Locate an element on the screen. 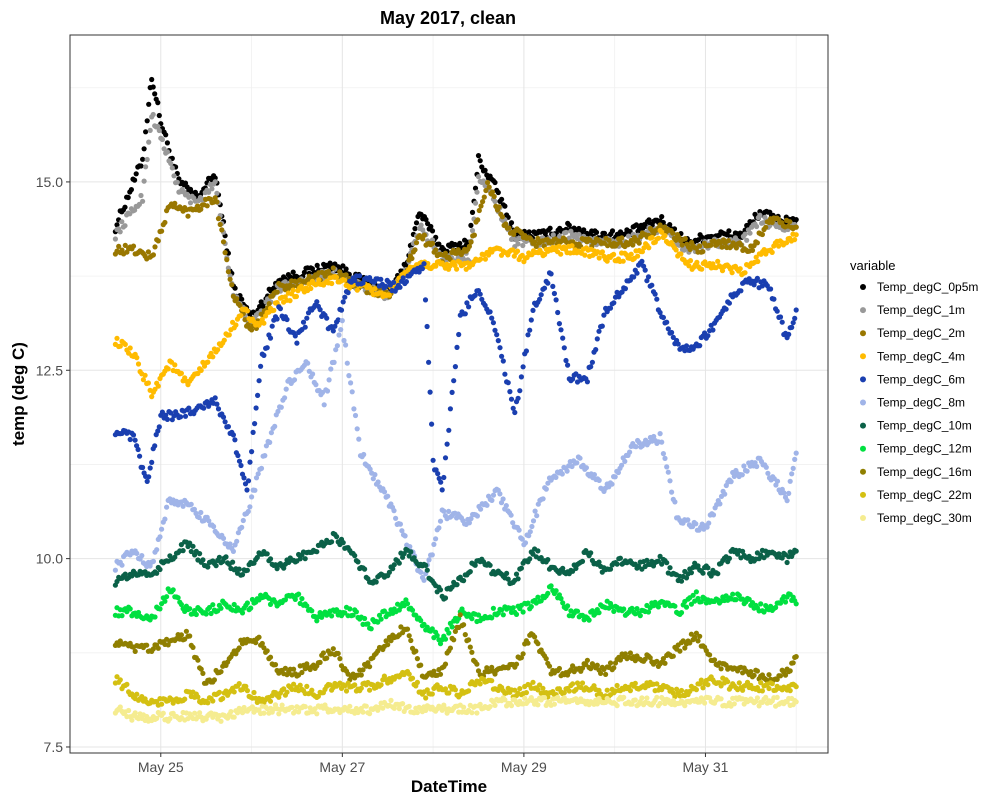 The height and width of the screenshot is (800, 1000). chart-title: May 2017, clean is located at coordinates (448, 18).